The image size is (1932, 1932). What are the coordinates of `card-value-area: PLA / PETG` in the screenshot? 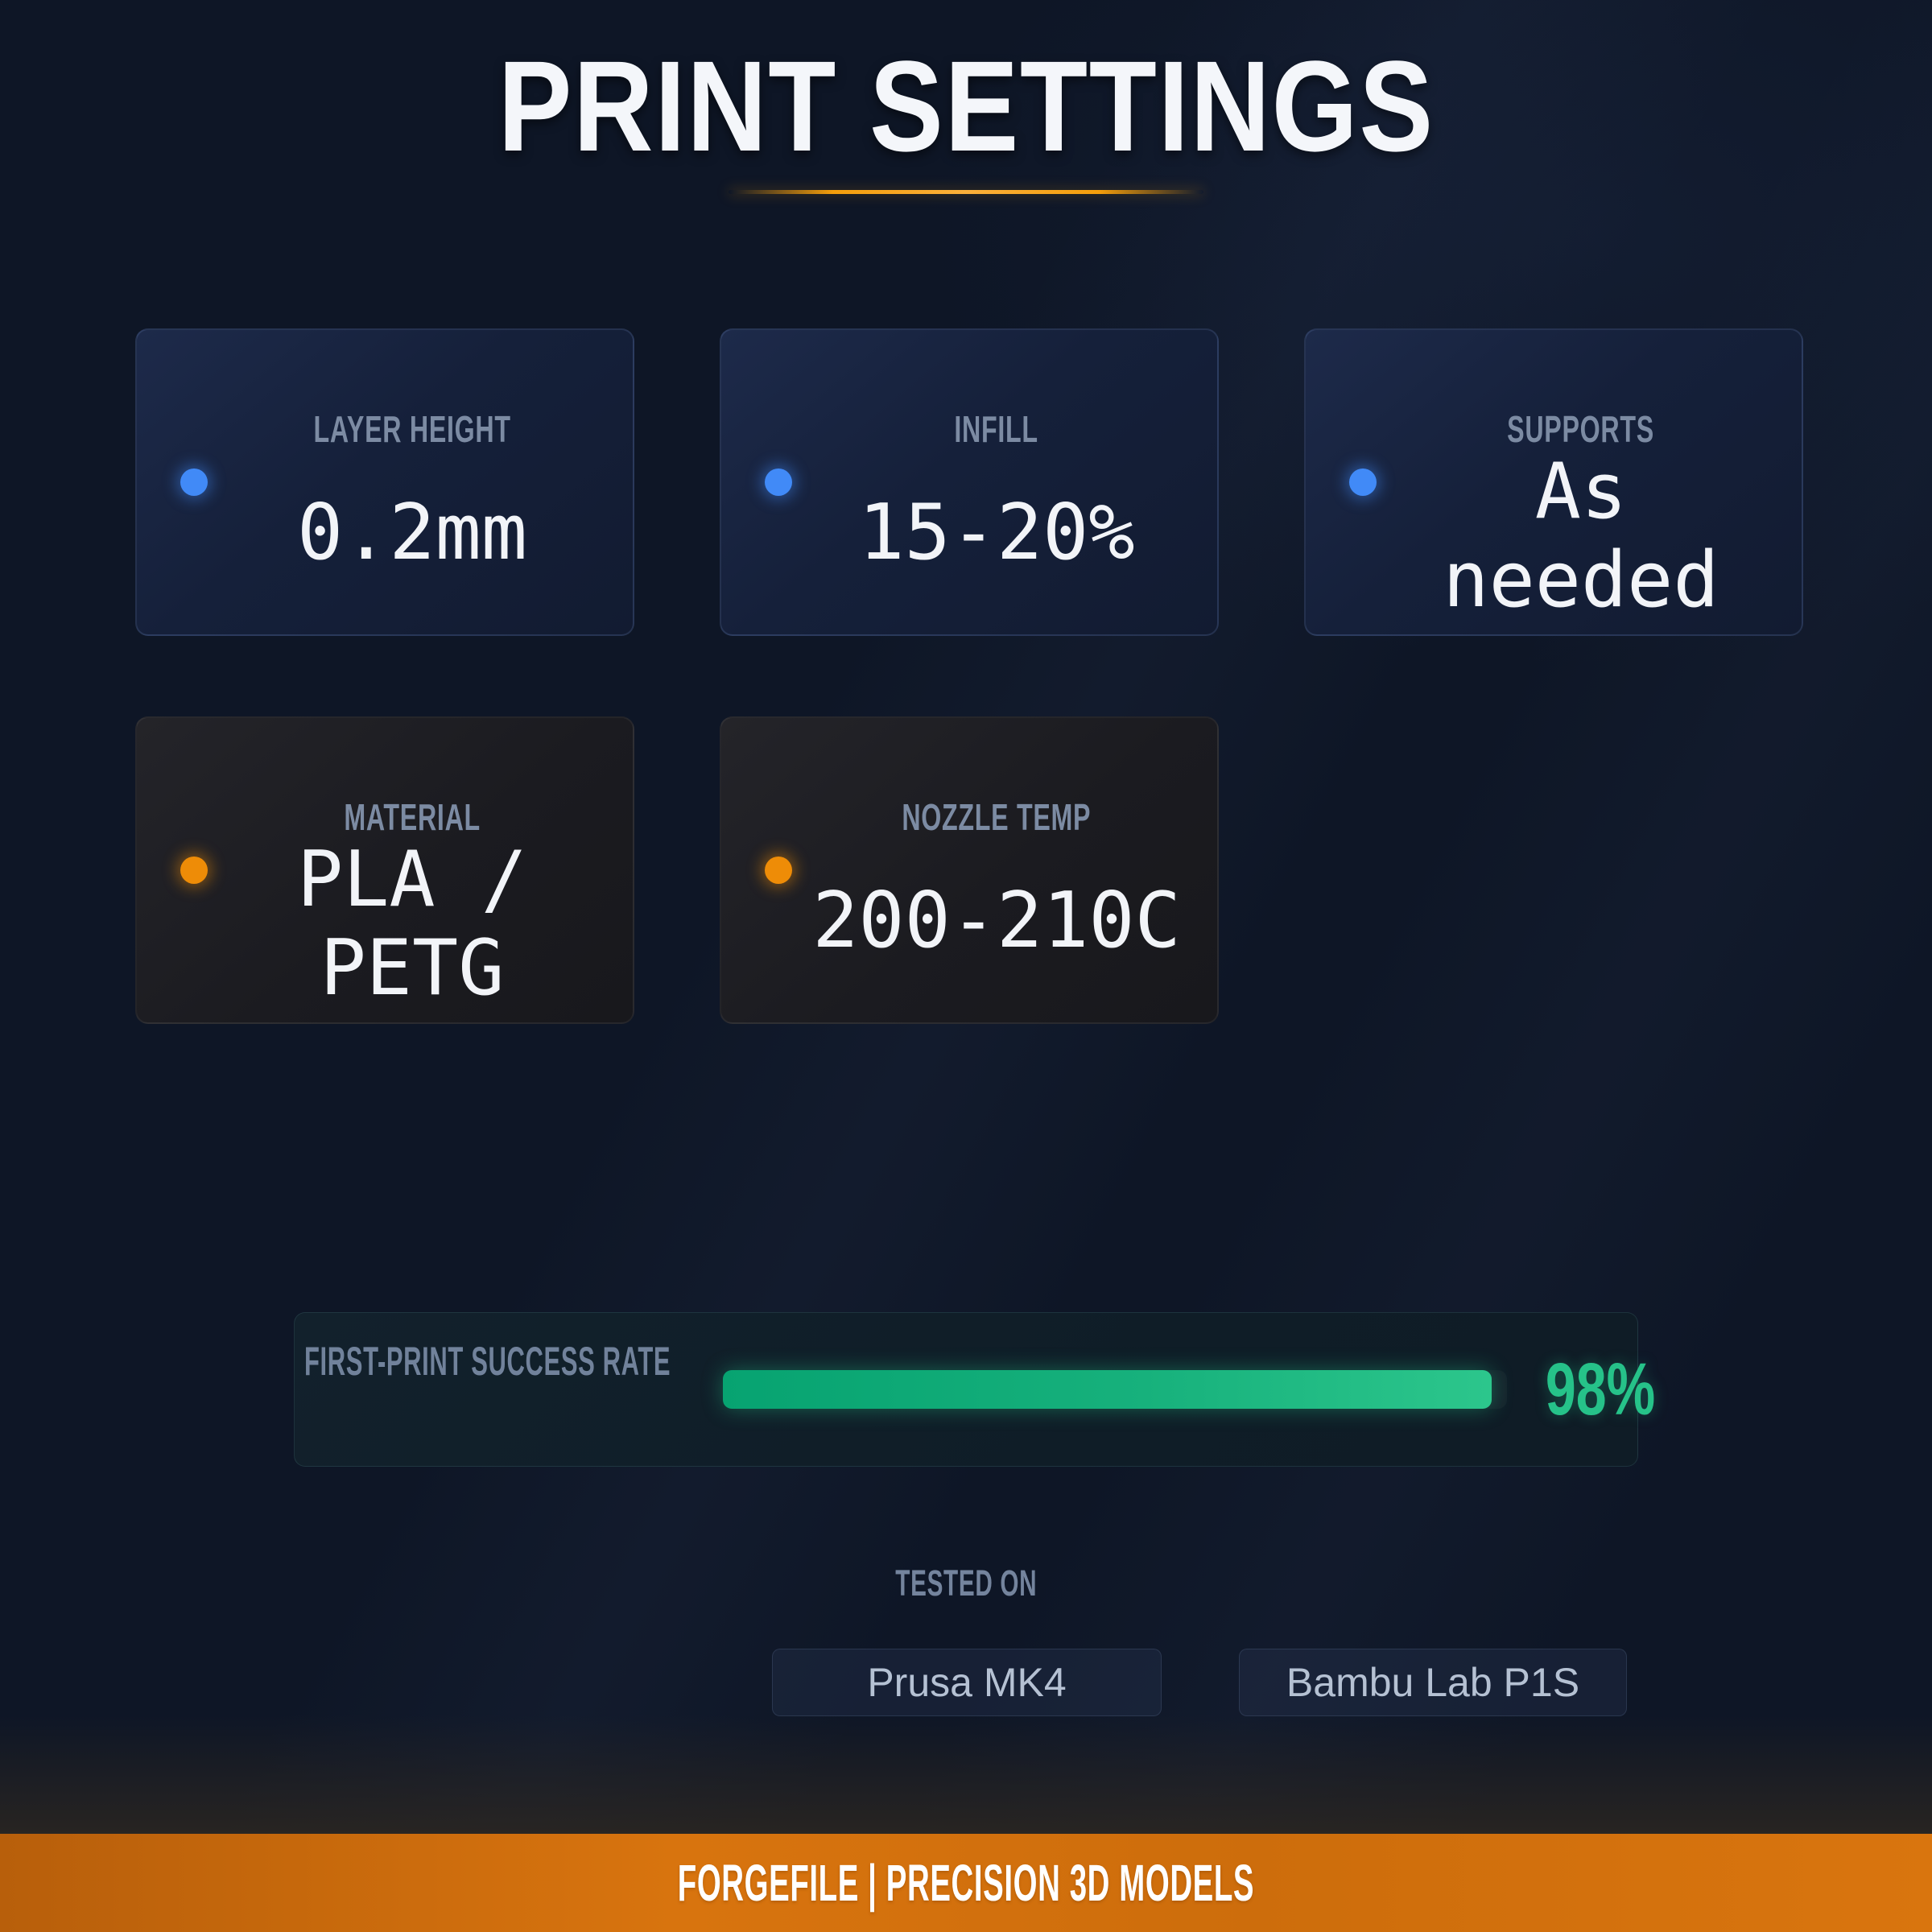 It's located at (412, 925).